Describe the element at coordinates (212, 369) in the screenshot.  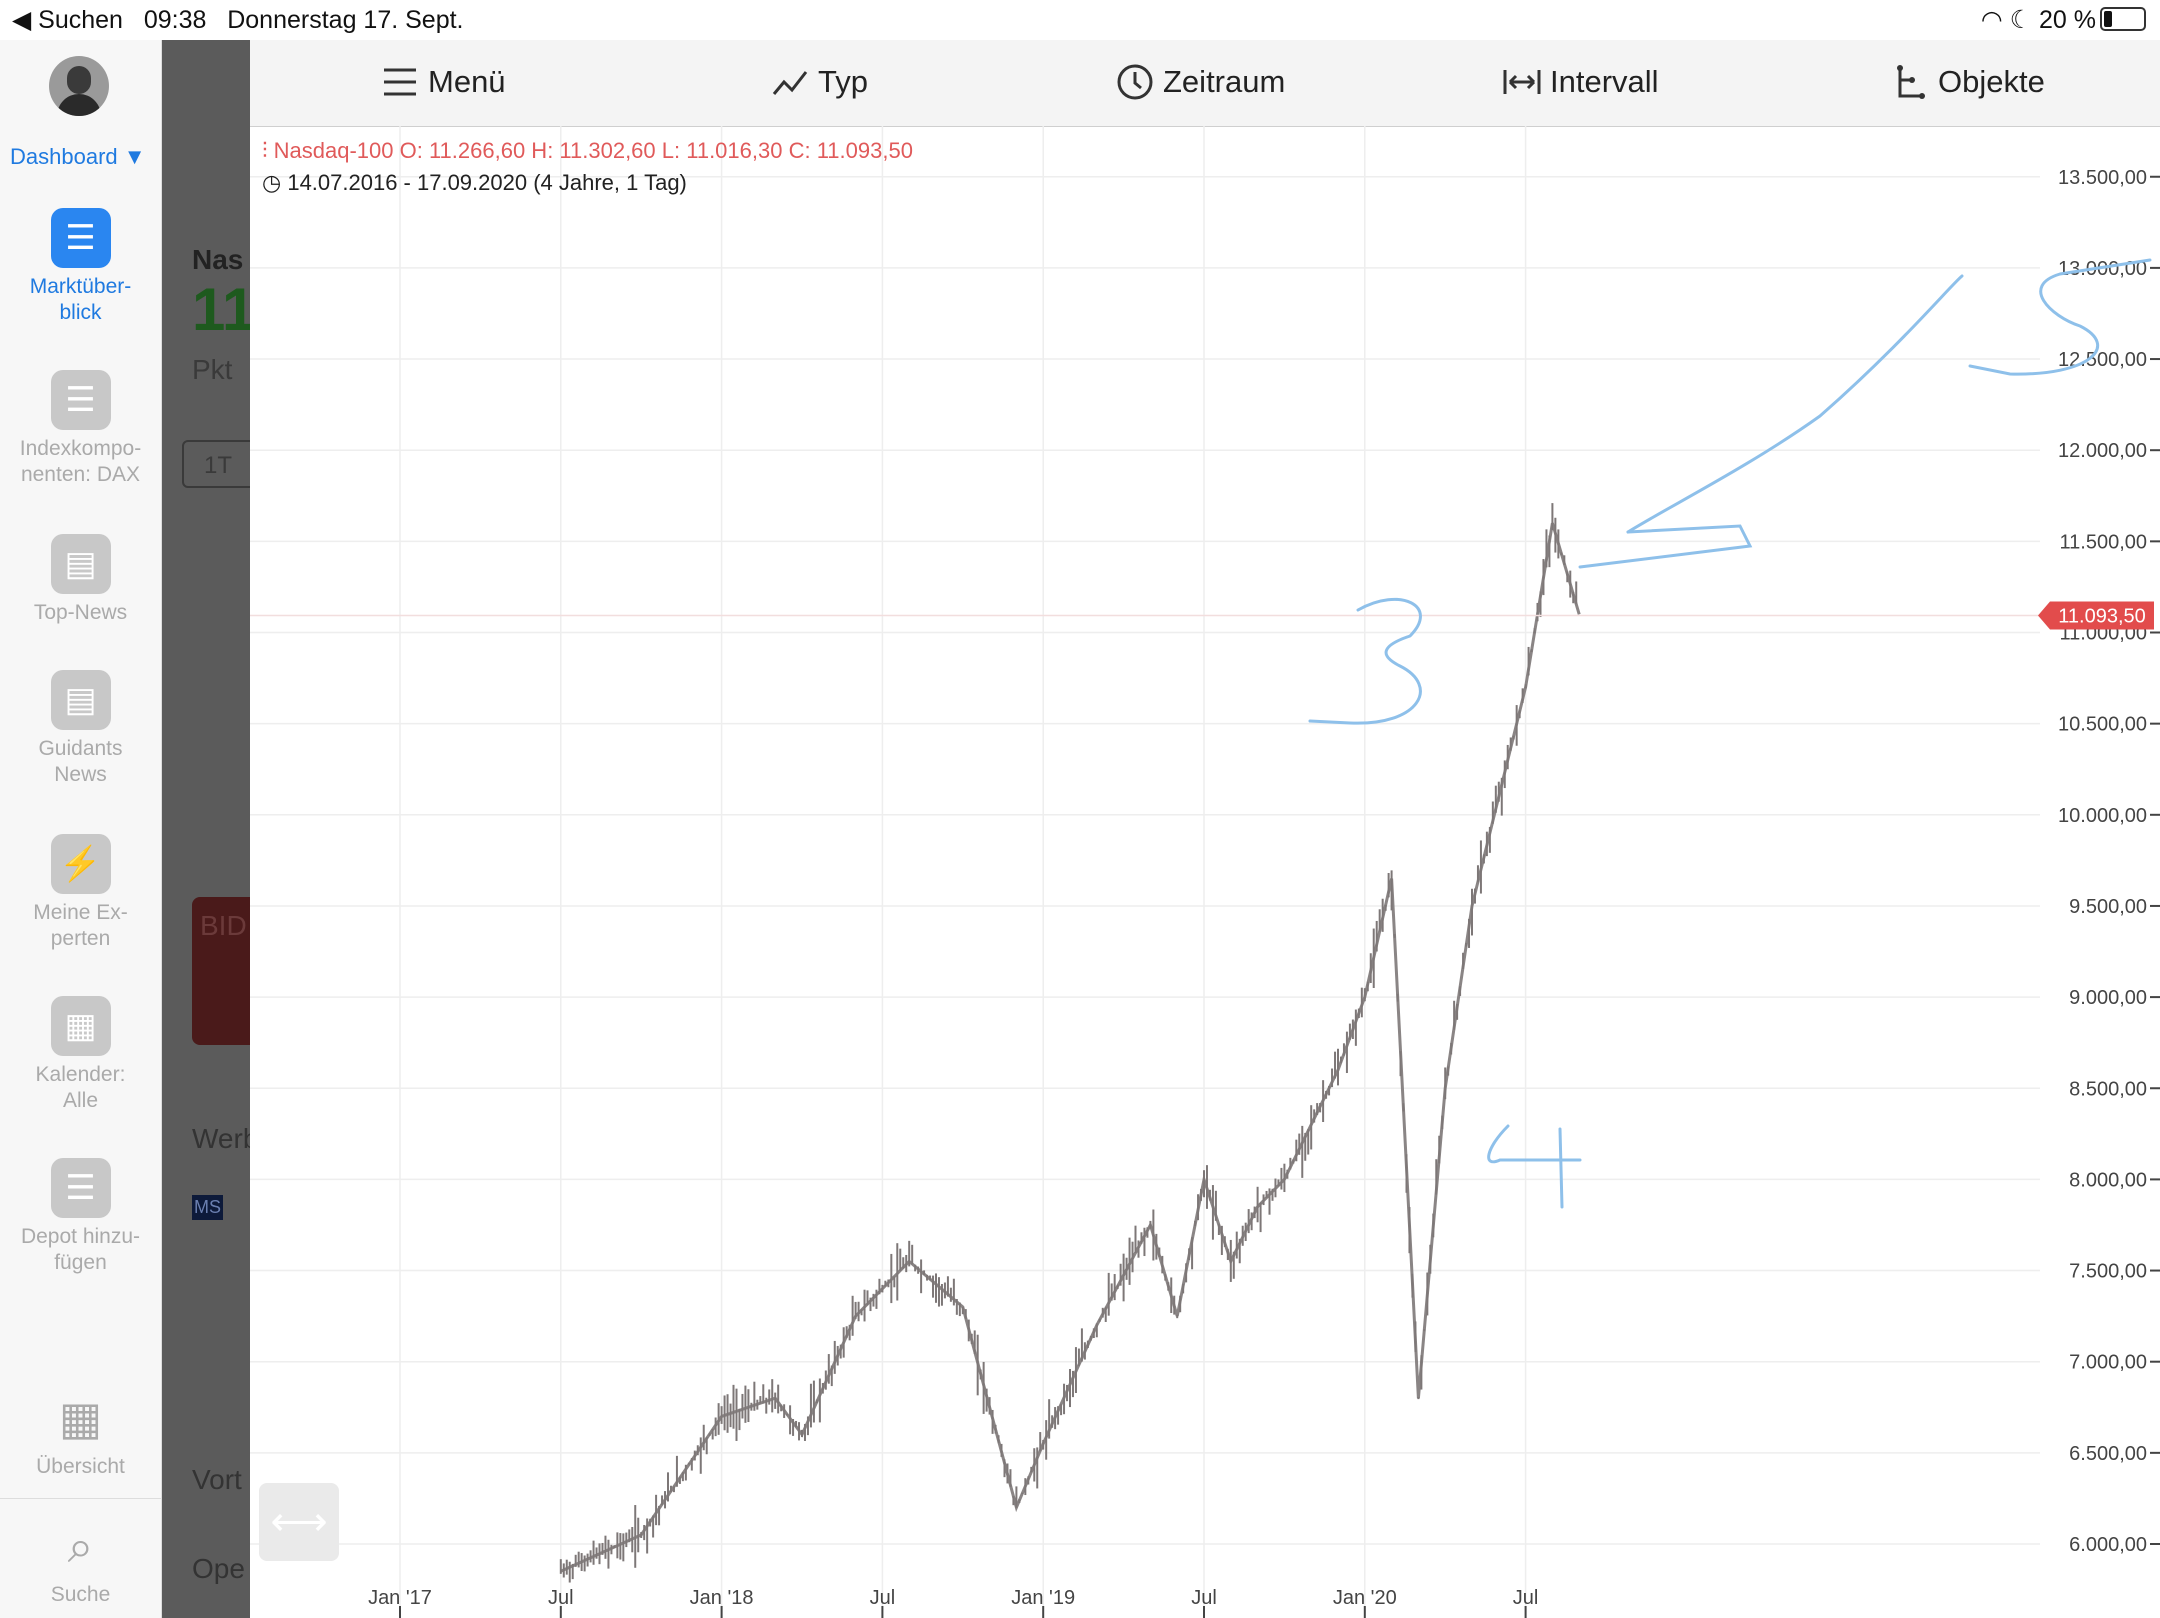
I see `dim-text: Pkt` at that location.